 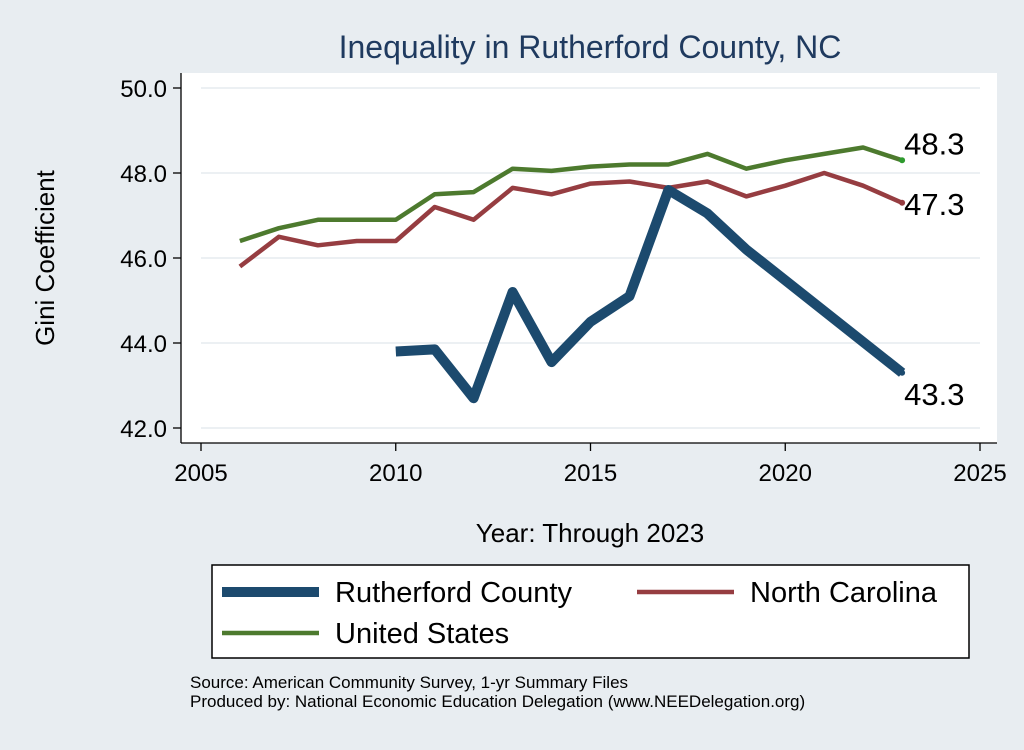 What do you see at coordinates (200, 473) in the screenshot?
I see `x-tick-label: 2005` at bounding box center [200, 473].